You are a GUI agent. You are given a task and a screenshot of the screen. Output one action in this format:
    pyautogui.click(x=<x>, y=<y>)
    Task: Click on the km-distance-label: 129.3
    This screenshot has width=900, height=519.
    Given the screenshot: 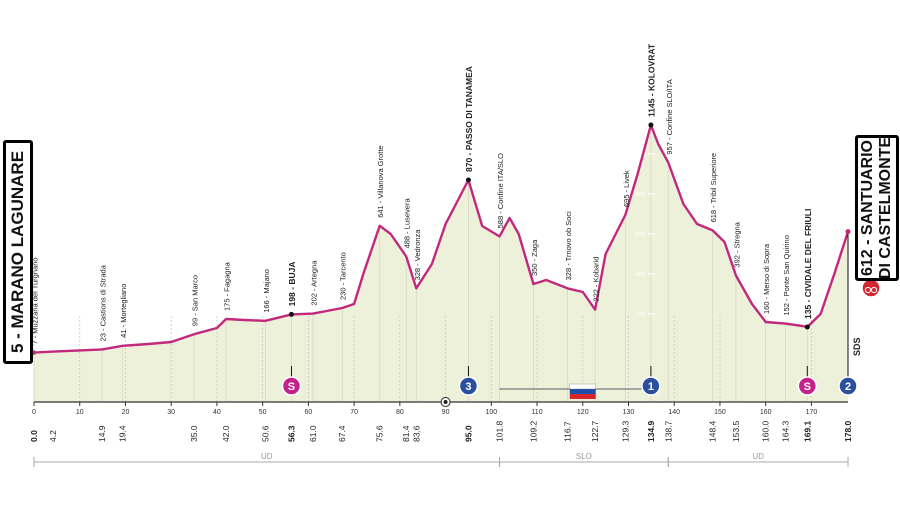 What is the action you would take?
    pyautogui.click(x=625, y=431)
    